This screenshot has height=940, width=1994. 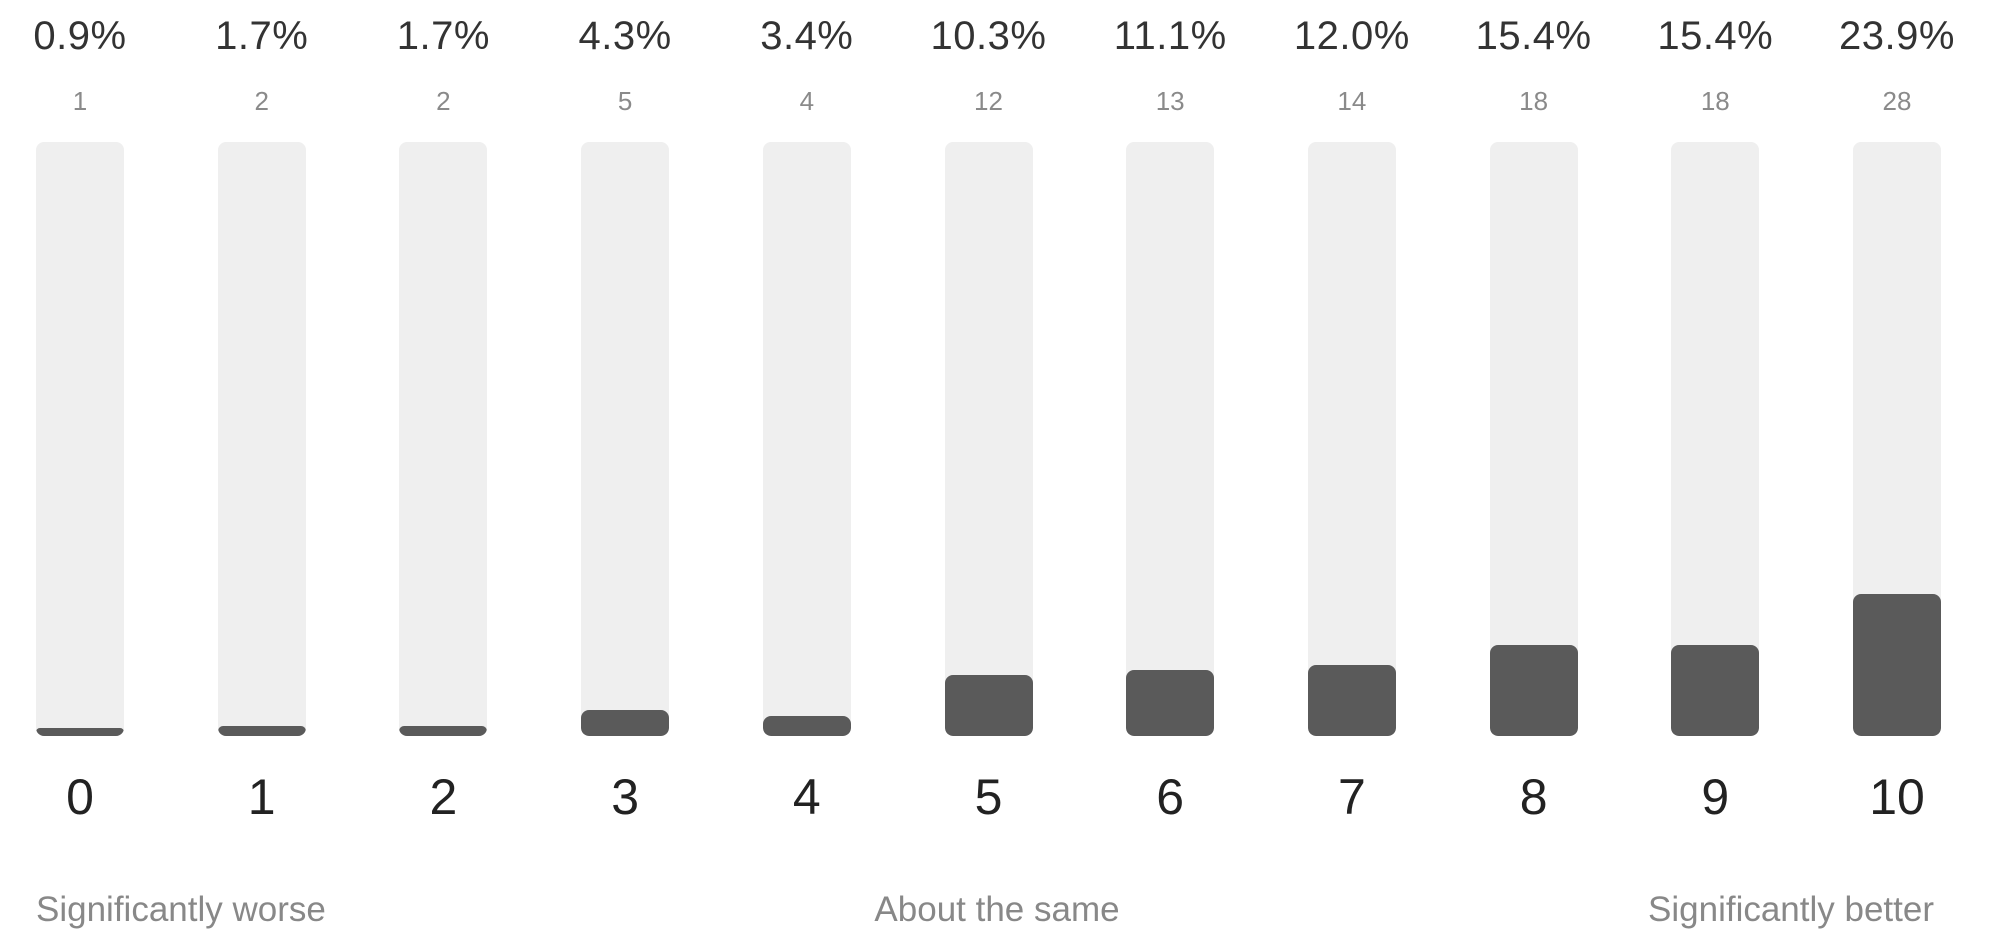 I want to click on bar-column-2: 1.7% 2 2, so click(x=443, y=415).